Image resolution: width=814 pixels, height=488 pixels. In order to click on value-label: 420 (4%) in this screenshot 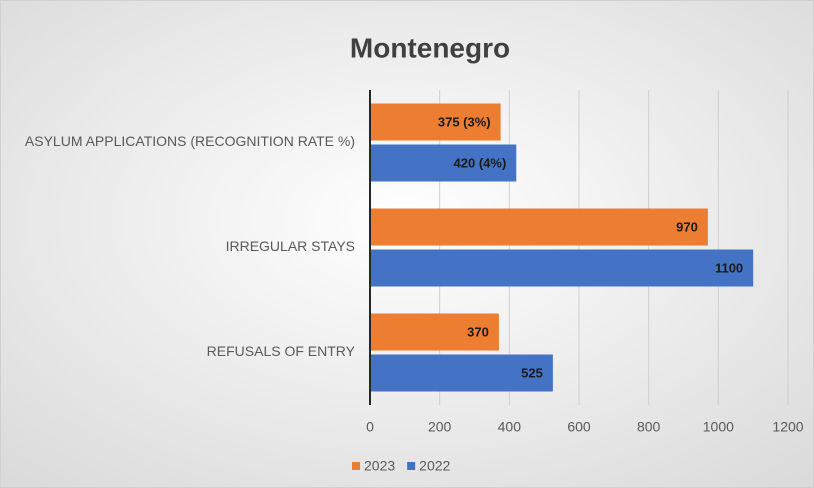, I will do `click(480, 162)`.